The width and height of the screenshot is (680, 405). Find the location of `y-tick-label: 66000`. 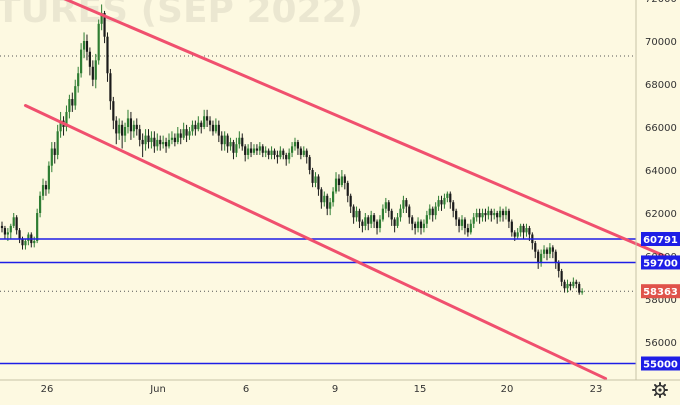

y-tick-label: 66000 is located at coordinates (661, 128).